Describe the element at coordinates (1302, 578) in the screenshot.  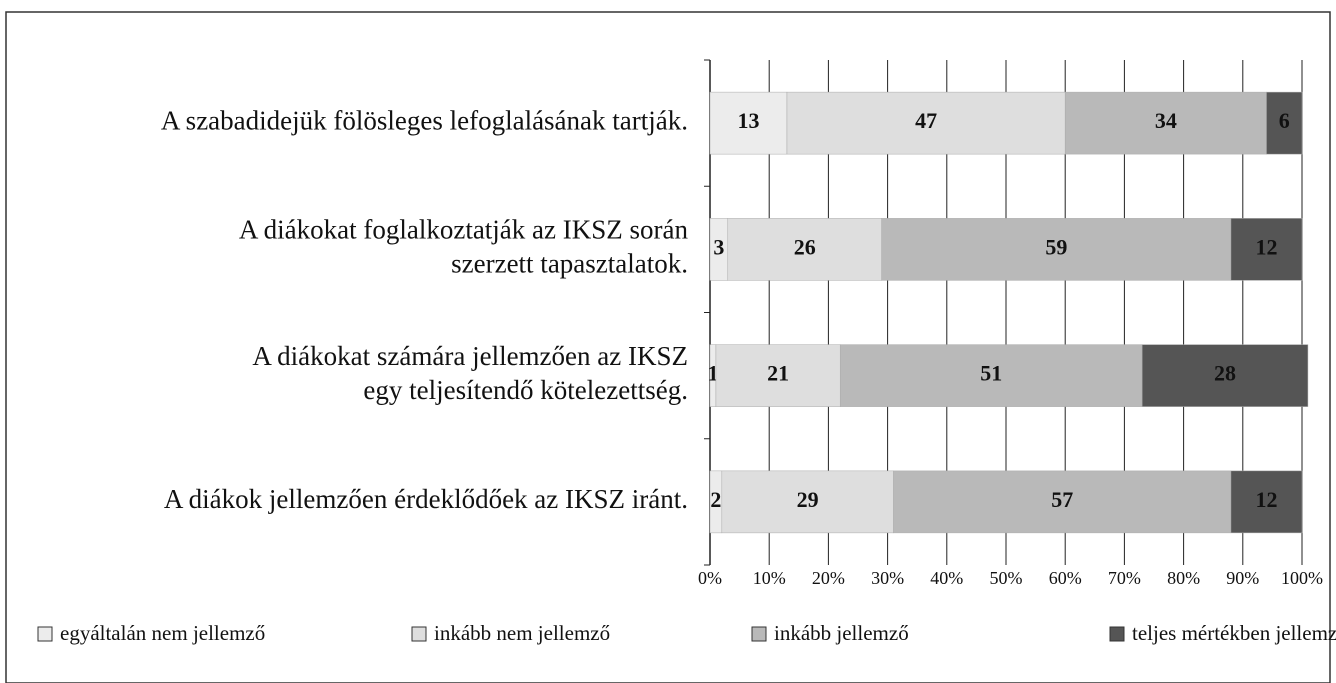
I see `x-tick-label: 100%` at that location.